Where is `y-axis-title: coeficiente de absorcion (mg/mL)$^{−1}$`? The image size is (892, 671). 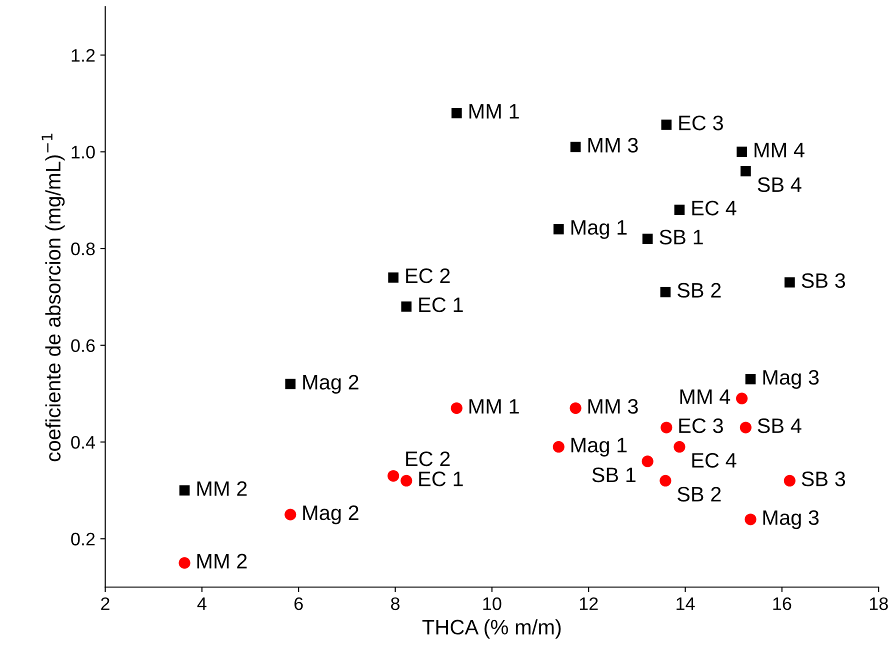 y-axis-title: coeficiente de absorcion (mg/mL)$^{−1}$ is located at coordinates (53, 298).